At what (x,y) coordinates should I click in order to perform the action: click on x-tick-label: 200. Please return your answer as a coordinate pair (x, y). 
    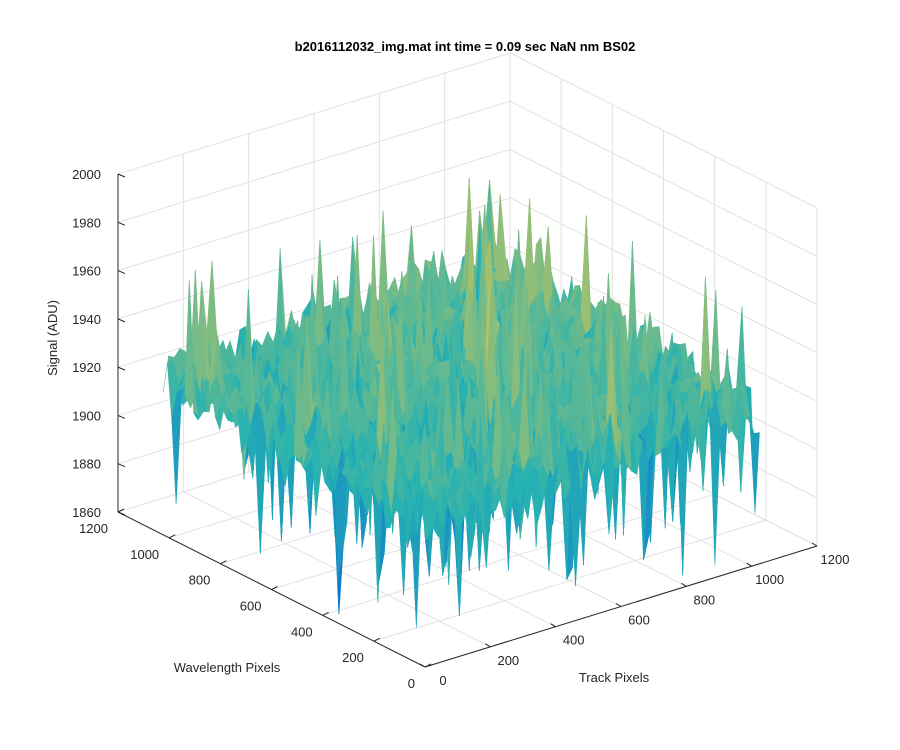
    Looking at the image, I should click on (508, 660).